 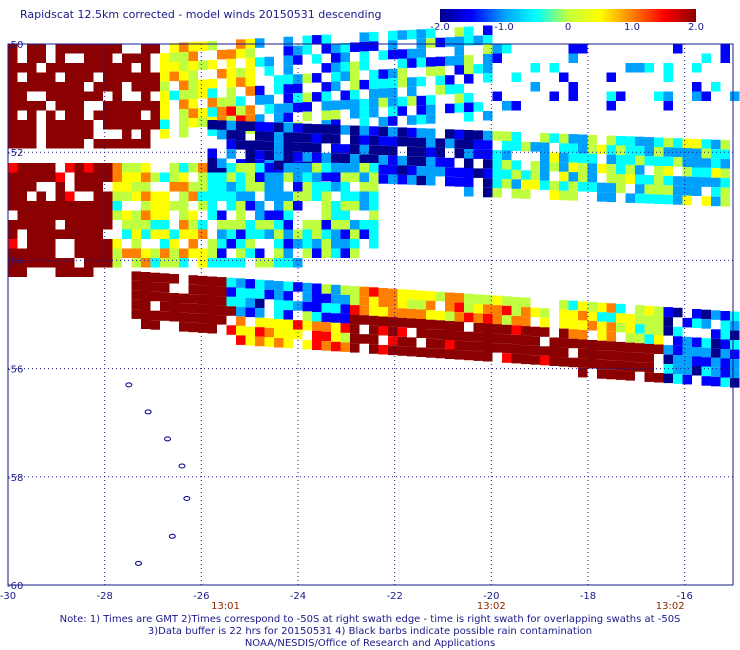 What do you see at coordinates (15, 478) in the screenshot?
I see `y-tick-label: -58` at bounding box center [15, 478].